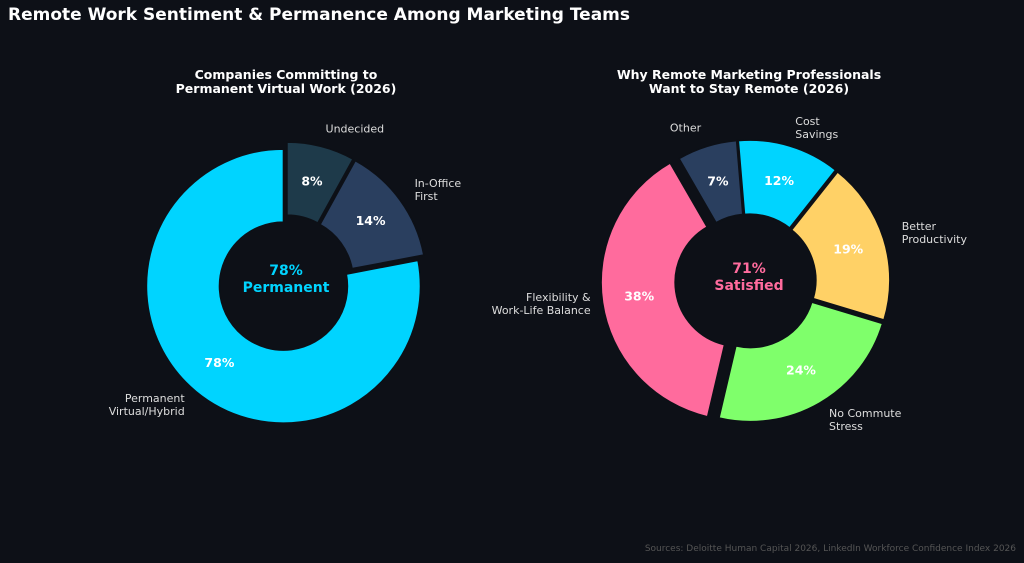  What do you see at coordinates (355, 129) in the screenshot?
I see `category-label: Undecided` at bounding box center [355, 129].